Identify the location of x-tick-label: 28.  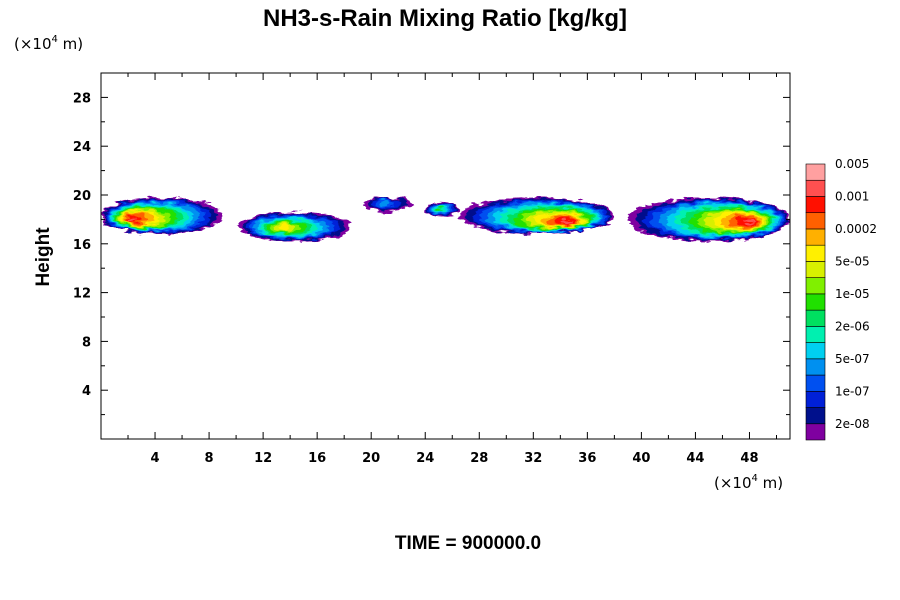
(479, 458).